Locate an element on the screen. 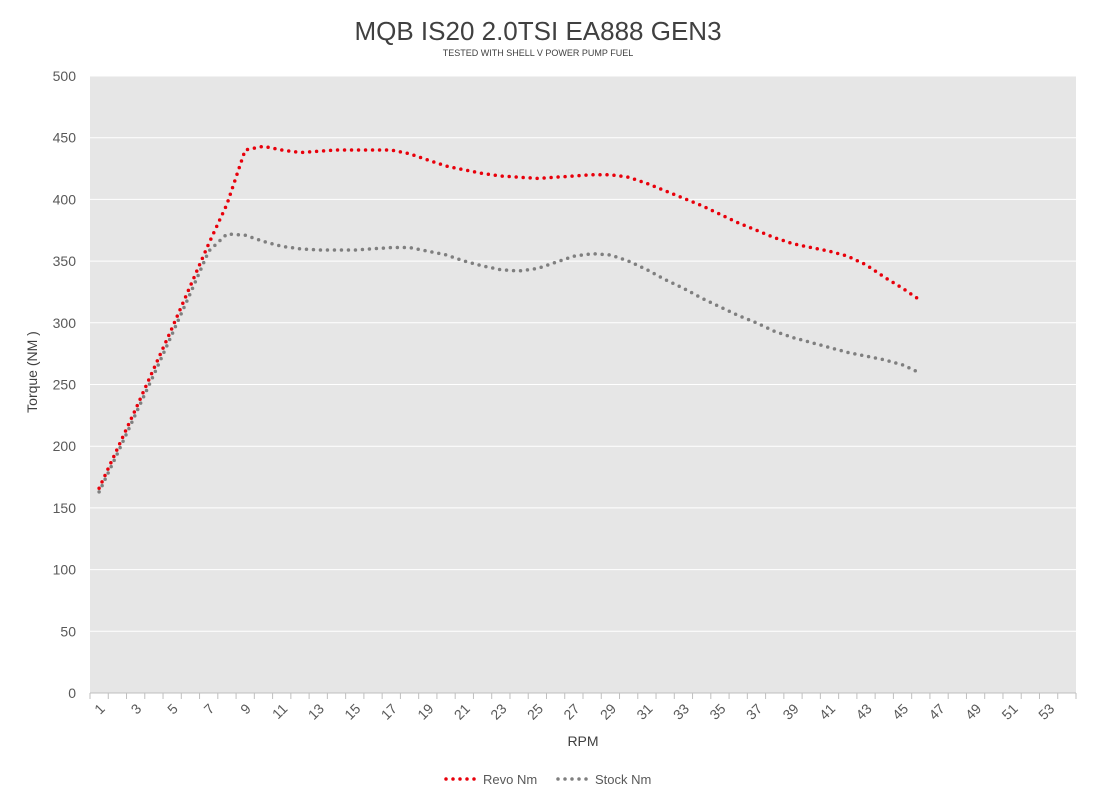 This screenshot has width=1098, height=807. x-tick-label: 39 is located at coordinates (790, 711).